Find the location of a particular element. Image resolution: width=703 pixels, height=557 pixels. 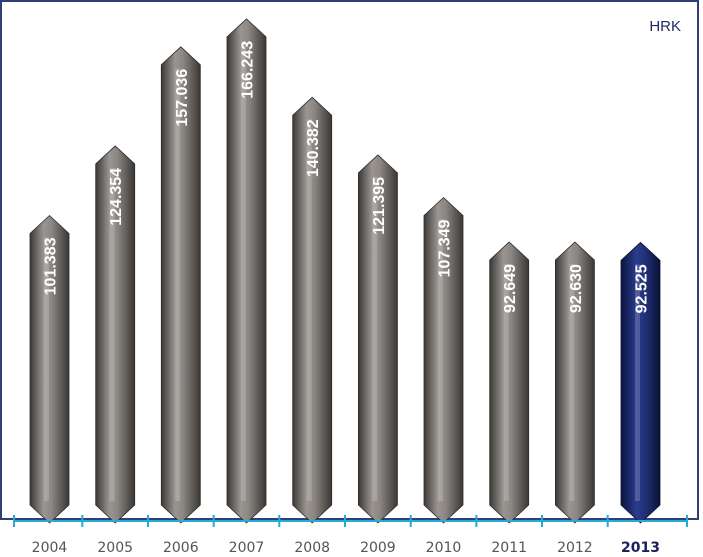

unit-label: HRK is located at coordinates (665, 26).